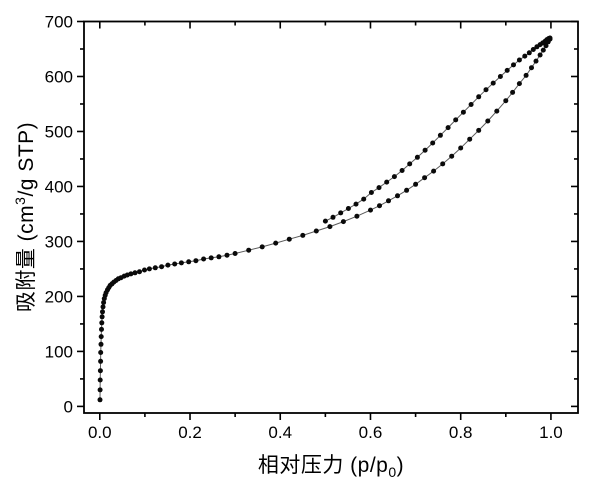  What do you see at coordinates (80, 214) in the screenshot?
I see `y-axis-ticks` at bounding box center [80, 214].